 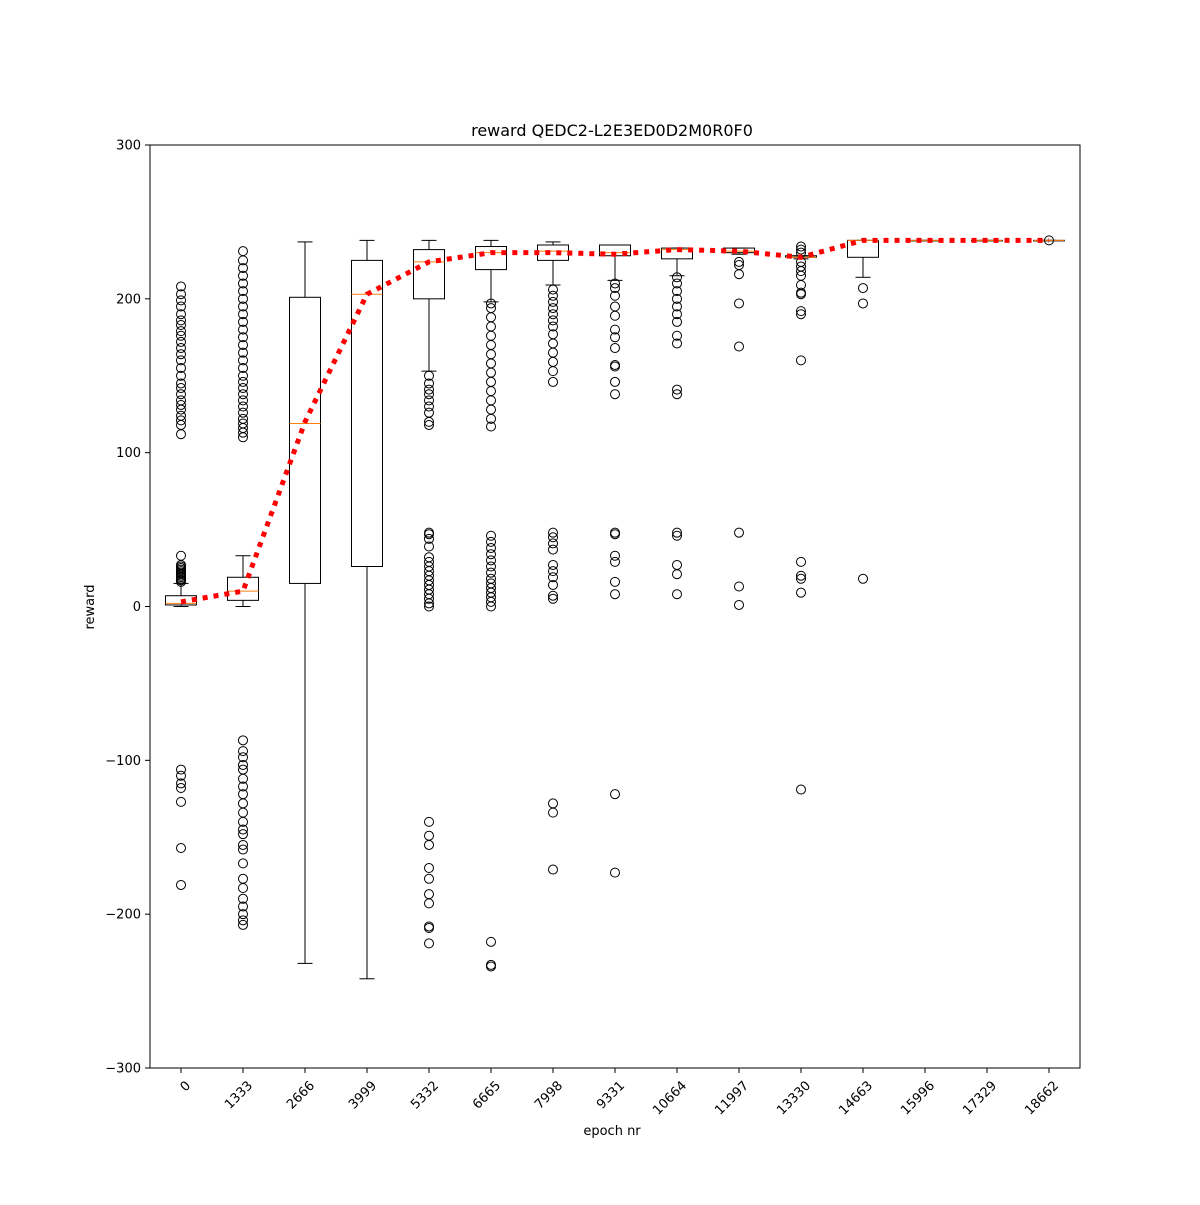 What do you see at coordinates (123, 761) in the screenshot?
I see `y-tick-label: −100` at bounding box center [123, 761].